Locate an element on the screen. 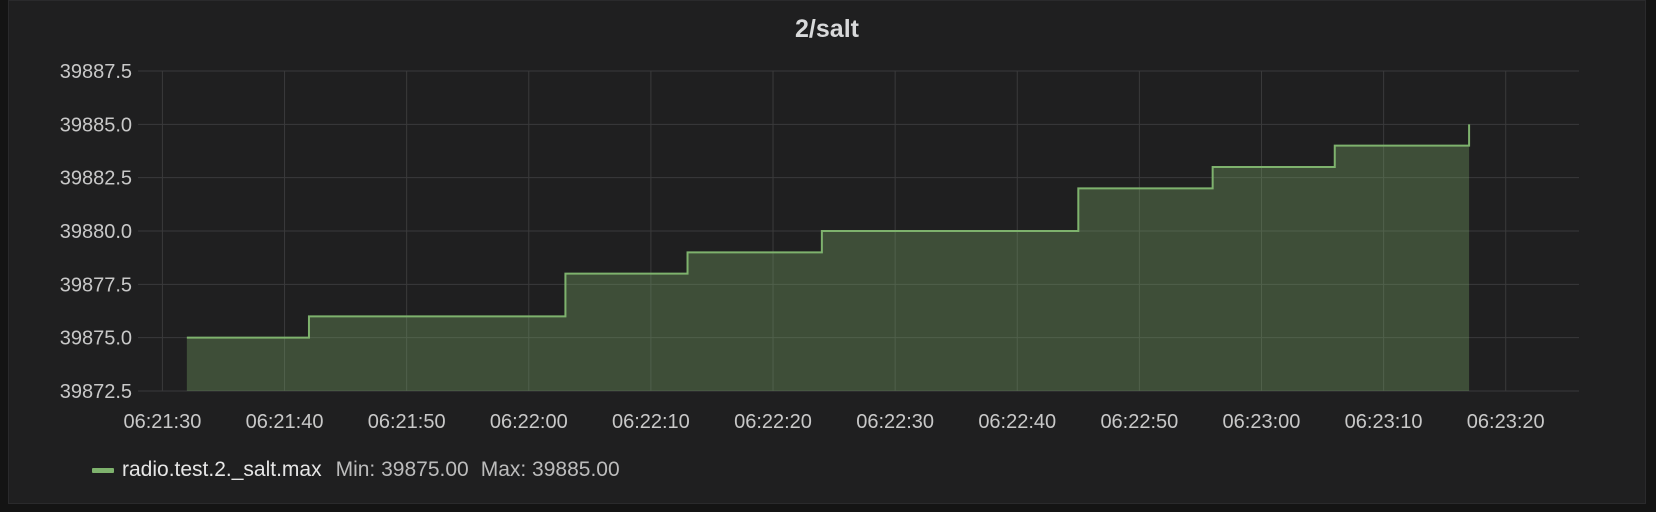 This screenshot has width=1656, height=512. x-tick-label: 06:22:50 is located at coordinates (1139, 422).